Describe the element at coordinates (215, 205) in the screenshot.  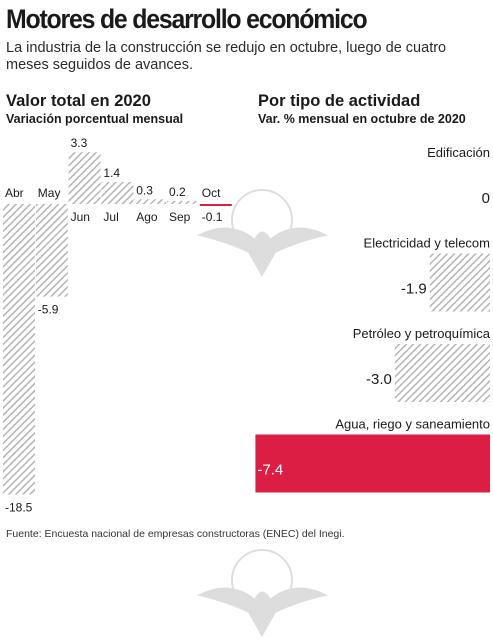
I see `bar-oct` at that location.